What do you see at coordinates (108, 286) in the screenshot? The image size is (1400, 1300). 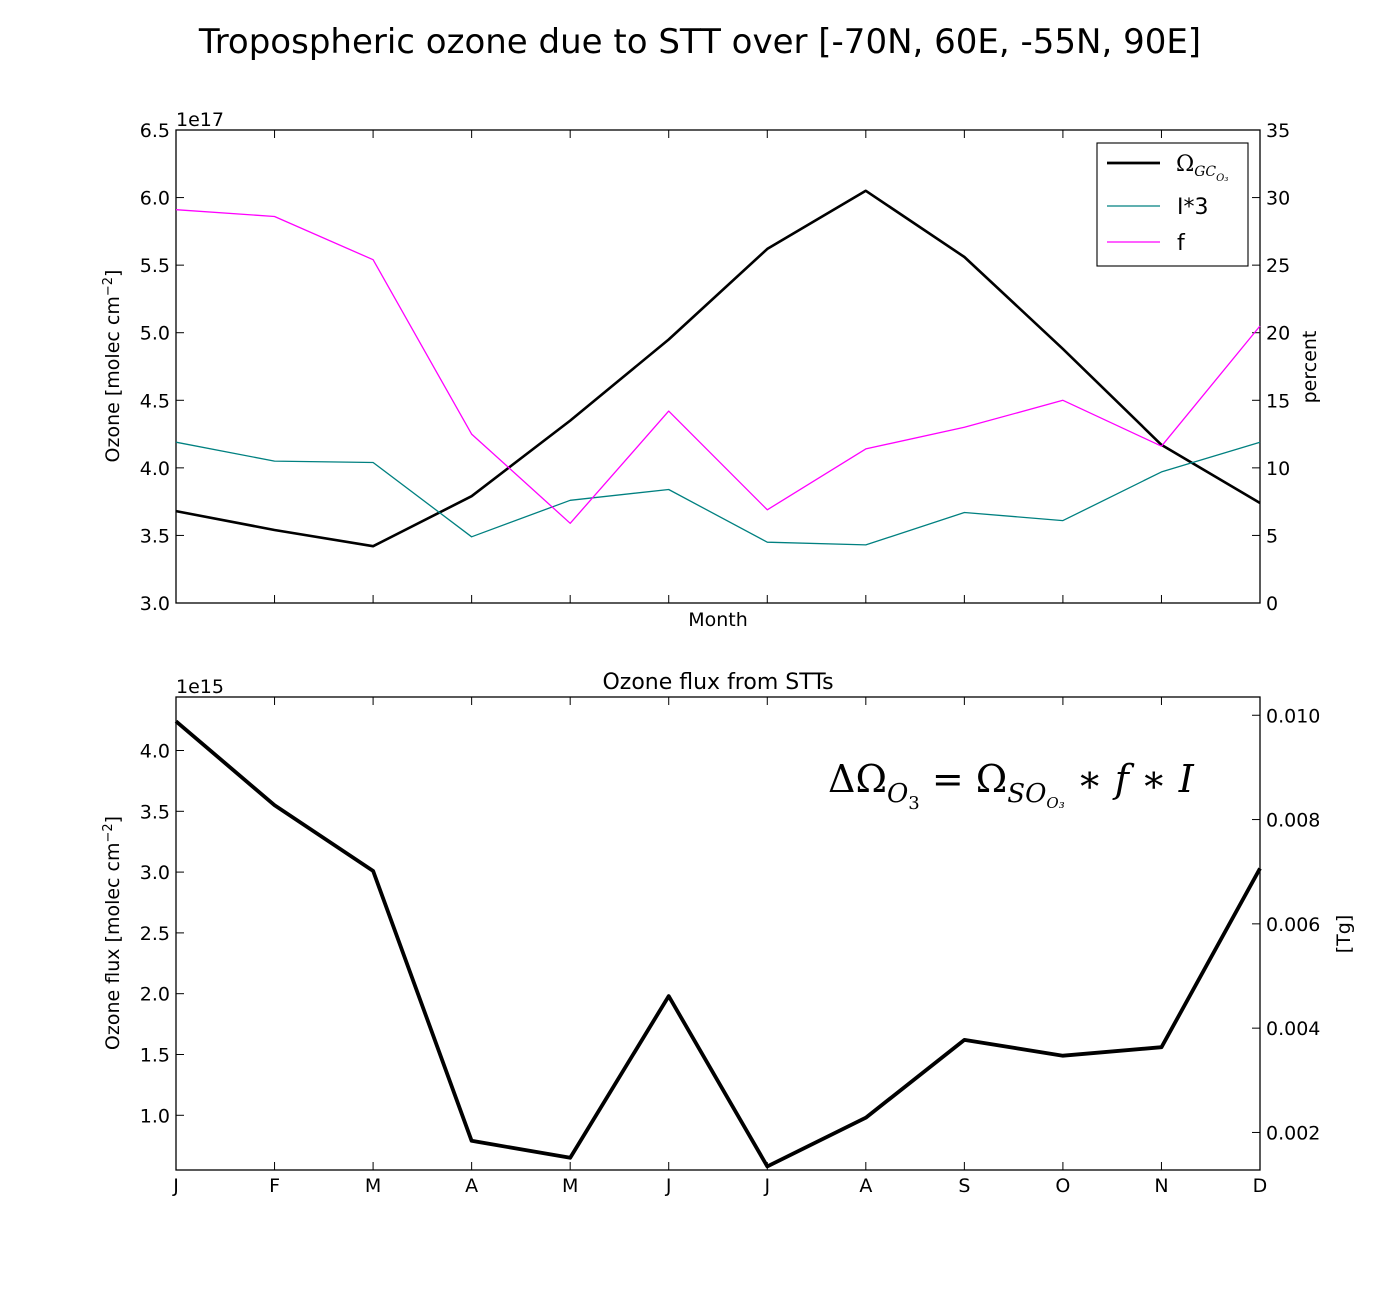 I see `top-y-axis-label-exponent: −2` at bounding box center [108, 286].